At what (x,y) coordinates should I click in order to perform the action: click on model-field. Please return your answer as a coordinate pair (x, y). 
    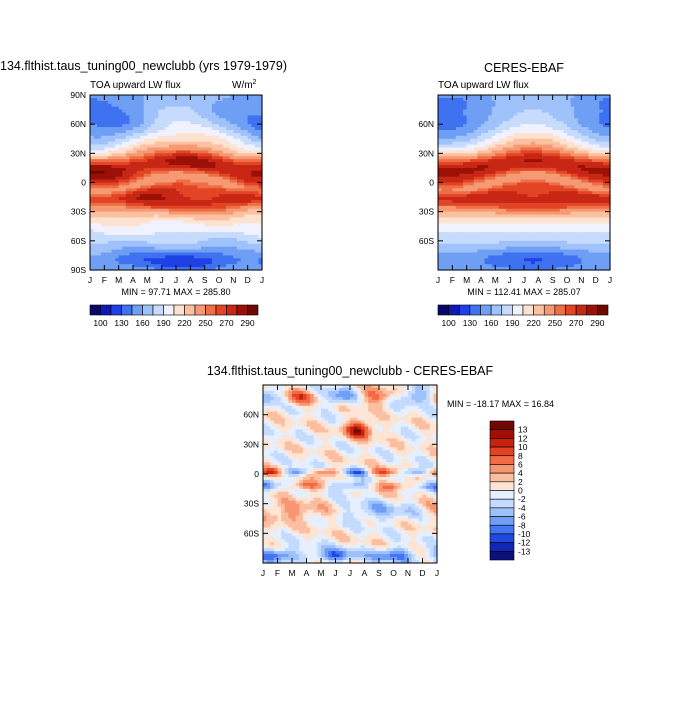
    Looking at the image, I should click on (176, 183).